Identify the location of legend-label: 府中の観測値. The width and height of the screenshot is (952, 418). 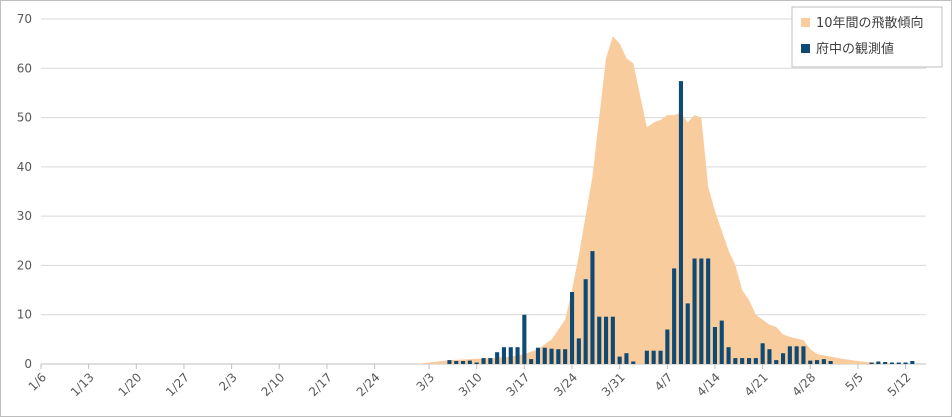
(855, 49).